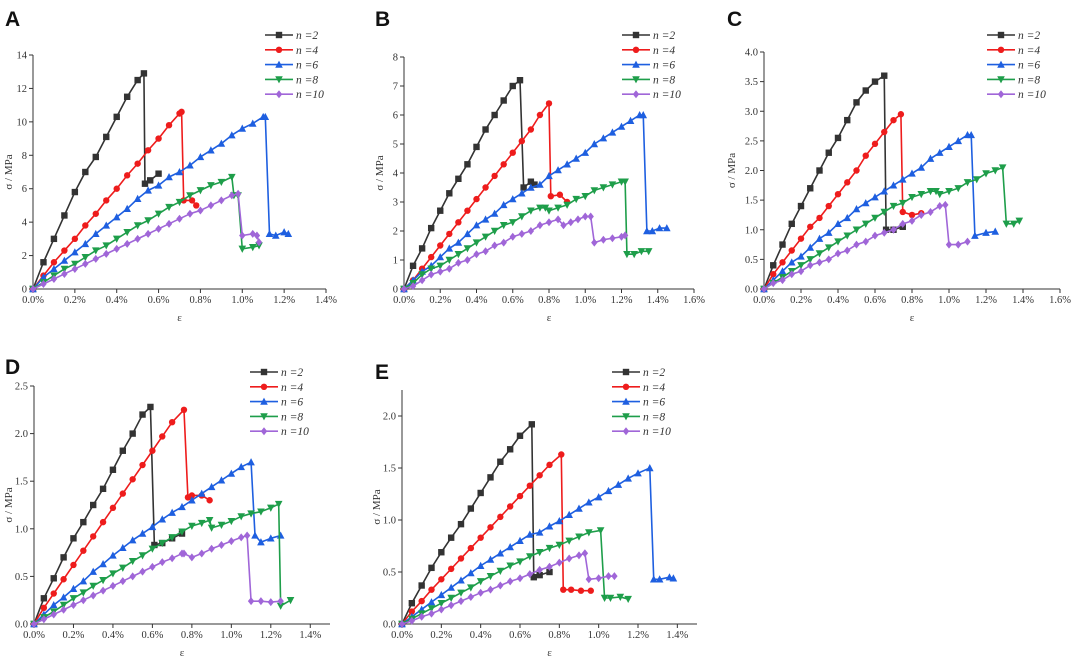 The height and width of the screenshot is (659, 1072). What do you see at coordinates (264, 431) in the screenshot?
I see `legend-marker` at bounding box center [264, 431].